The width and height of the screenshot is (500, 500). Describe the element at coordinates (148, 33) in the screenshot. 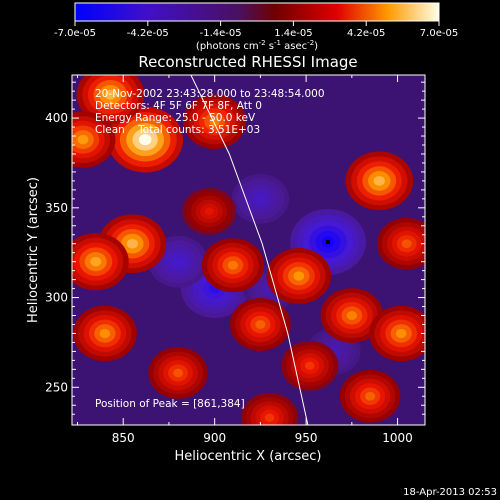

I see `colorbar-tick-label: -4.2e-05` at that location.